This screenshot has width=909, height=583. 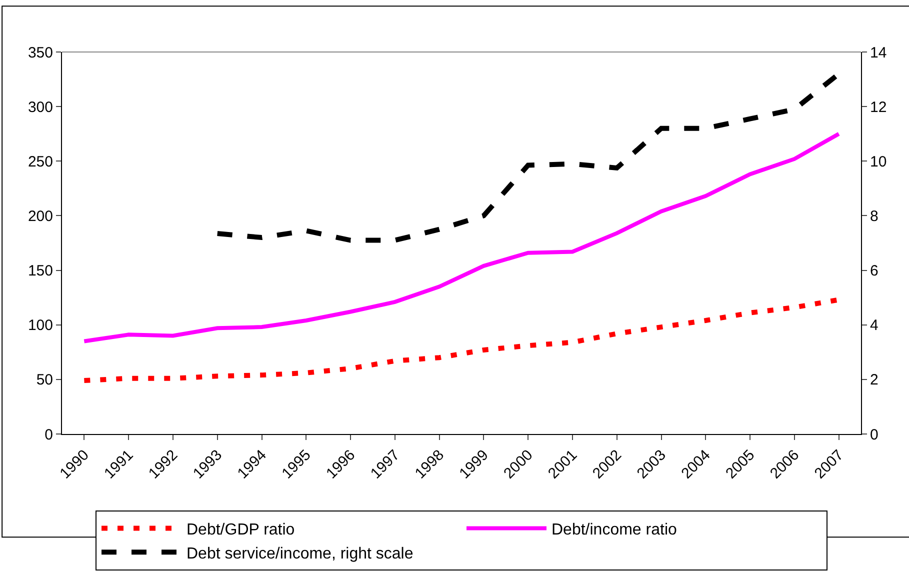 I want to click on y-tick-label: 350, so click(x=40, y=53).